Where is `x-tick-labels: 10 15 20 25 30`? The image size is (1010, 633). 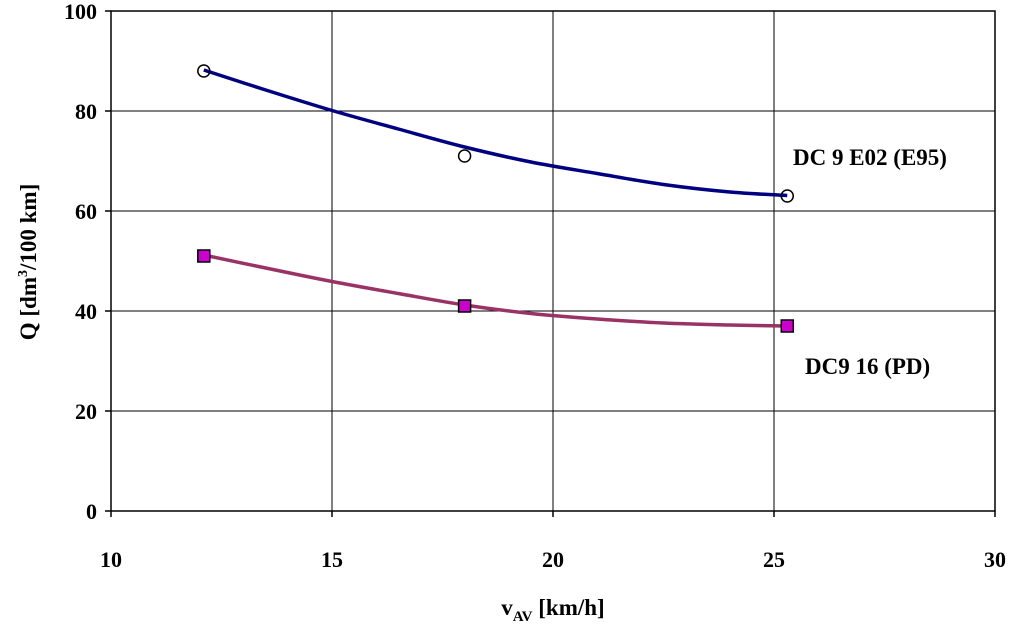
x-tick-labels: 10 15 20 25 30 is located at coordinates (553, 559).